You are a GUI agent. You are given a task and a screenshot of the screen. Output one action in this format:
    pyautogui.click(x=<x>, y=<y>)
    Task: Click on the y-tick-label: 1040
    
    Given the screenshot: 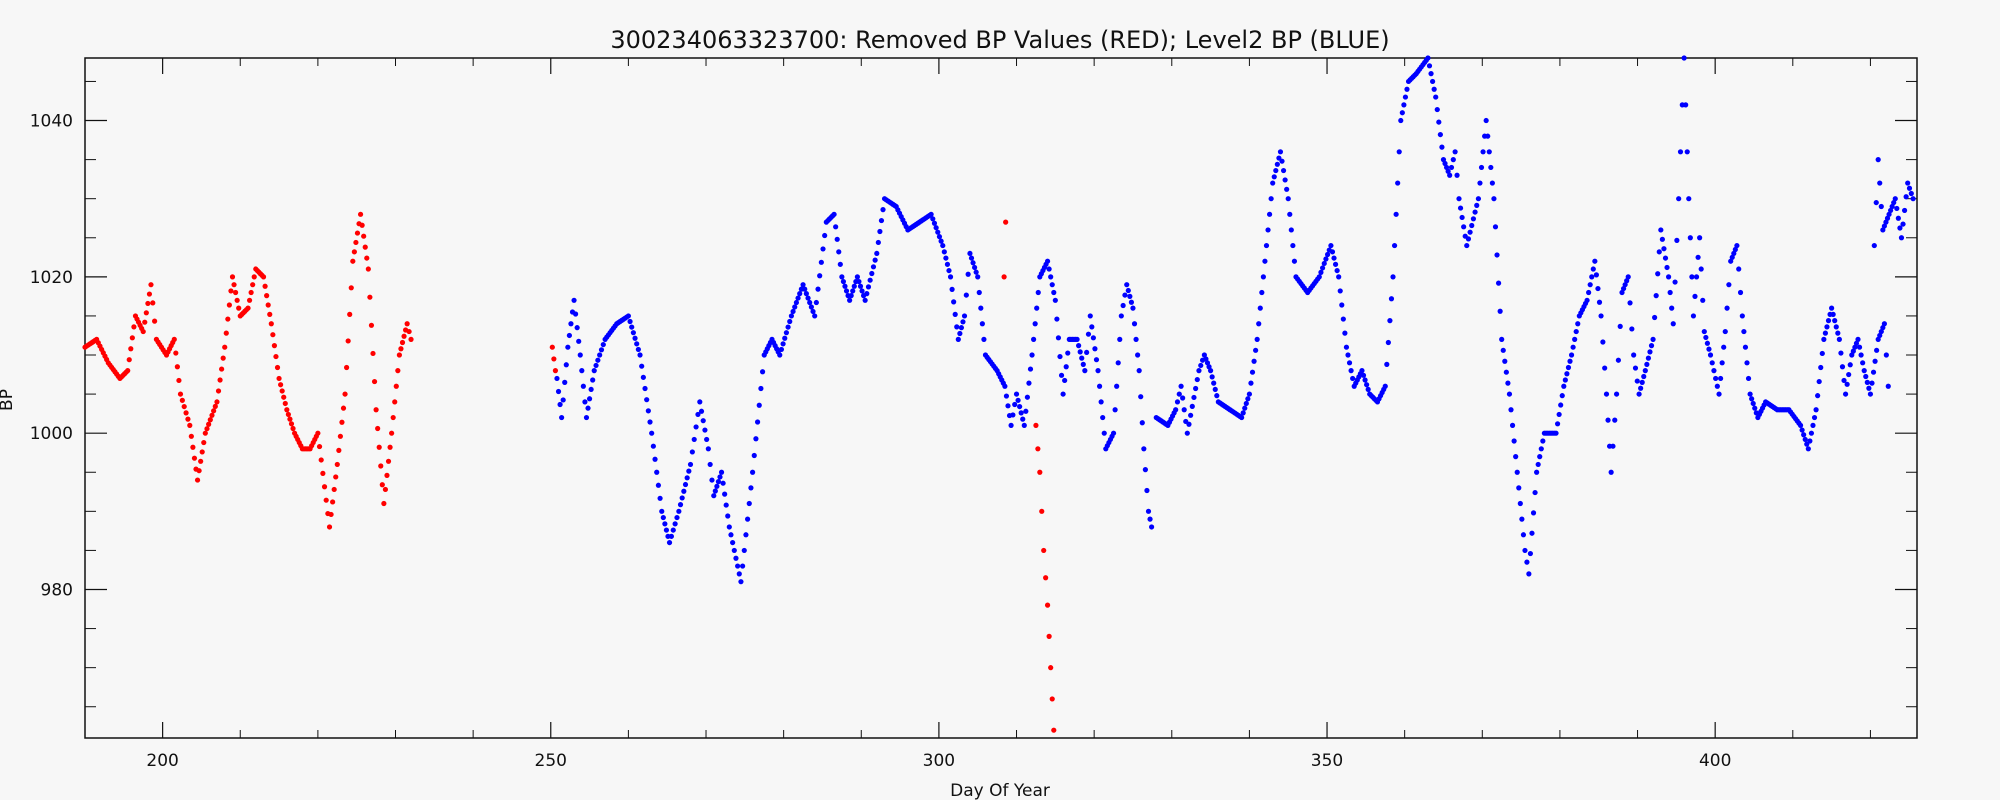 What is the action you would take?
    pyautogui.click(x=51, y=122)
    